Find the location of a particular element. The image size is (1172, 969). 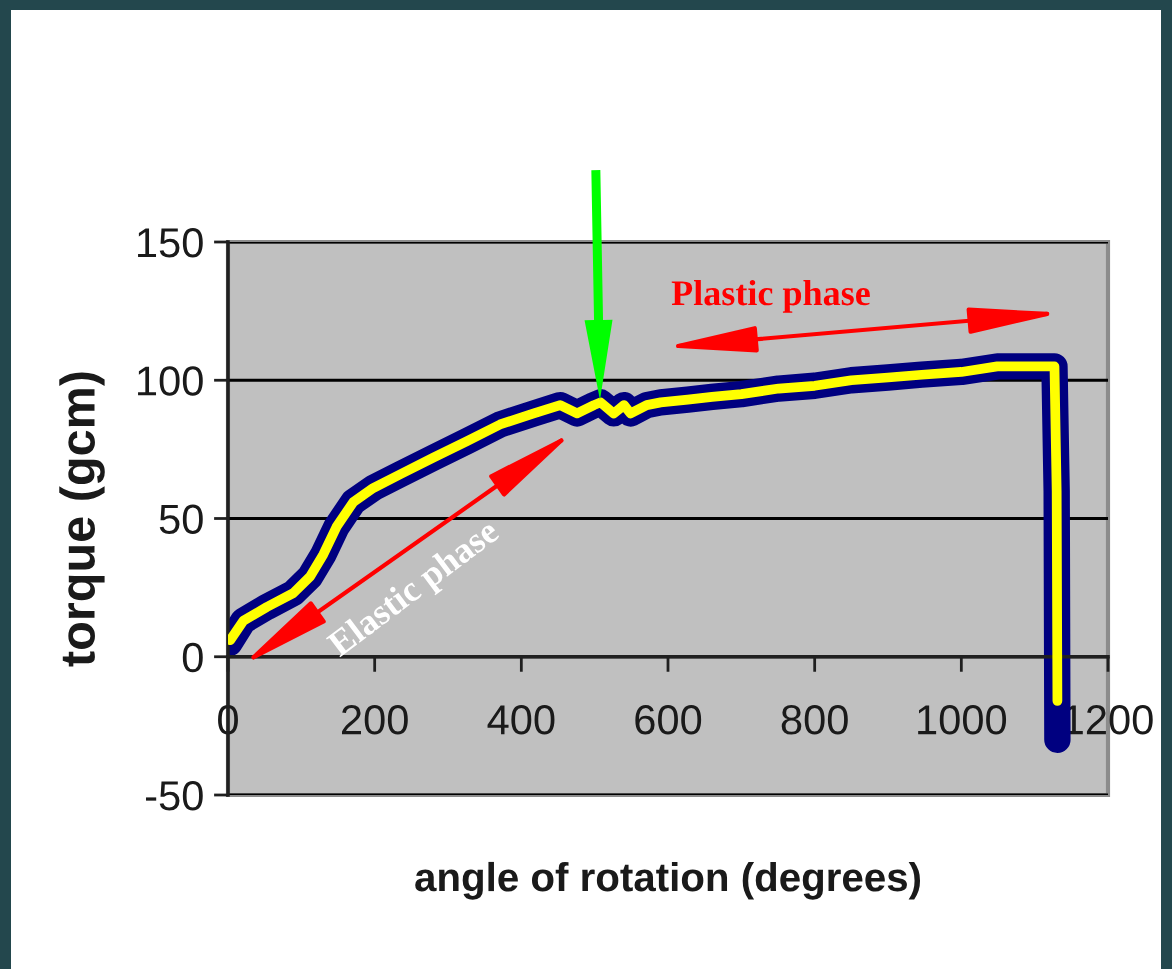

annotation: Plastic phase is located at coordinates (770, 296).